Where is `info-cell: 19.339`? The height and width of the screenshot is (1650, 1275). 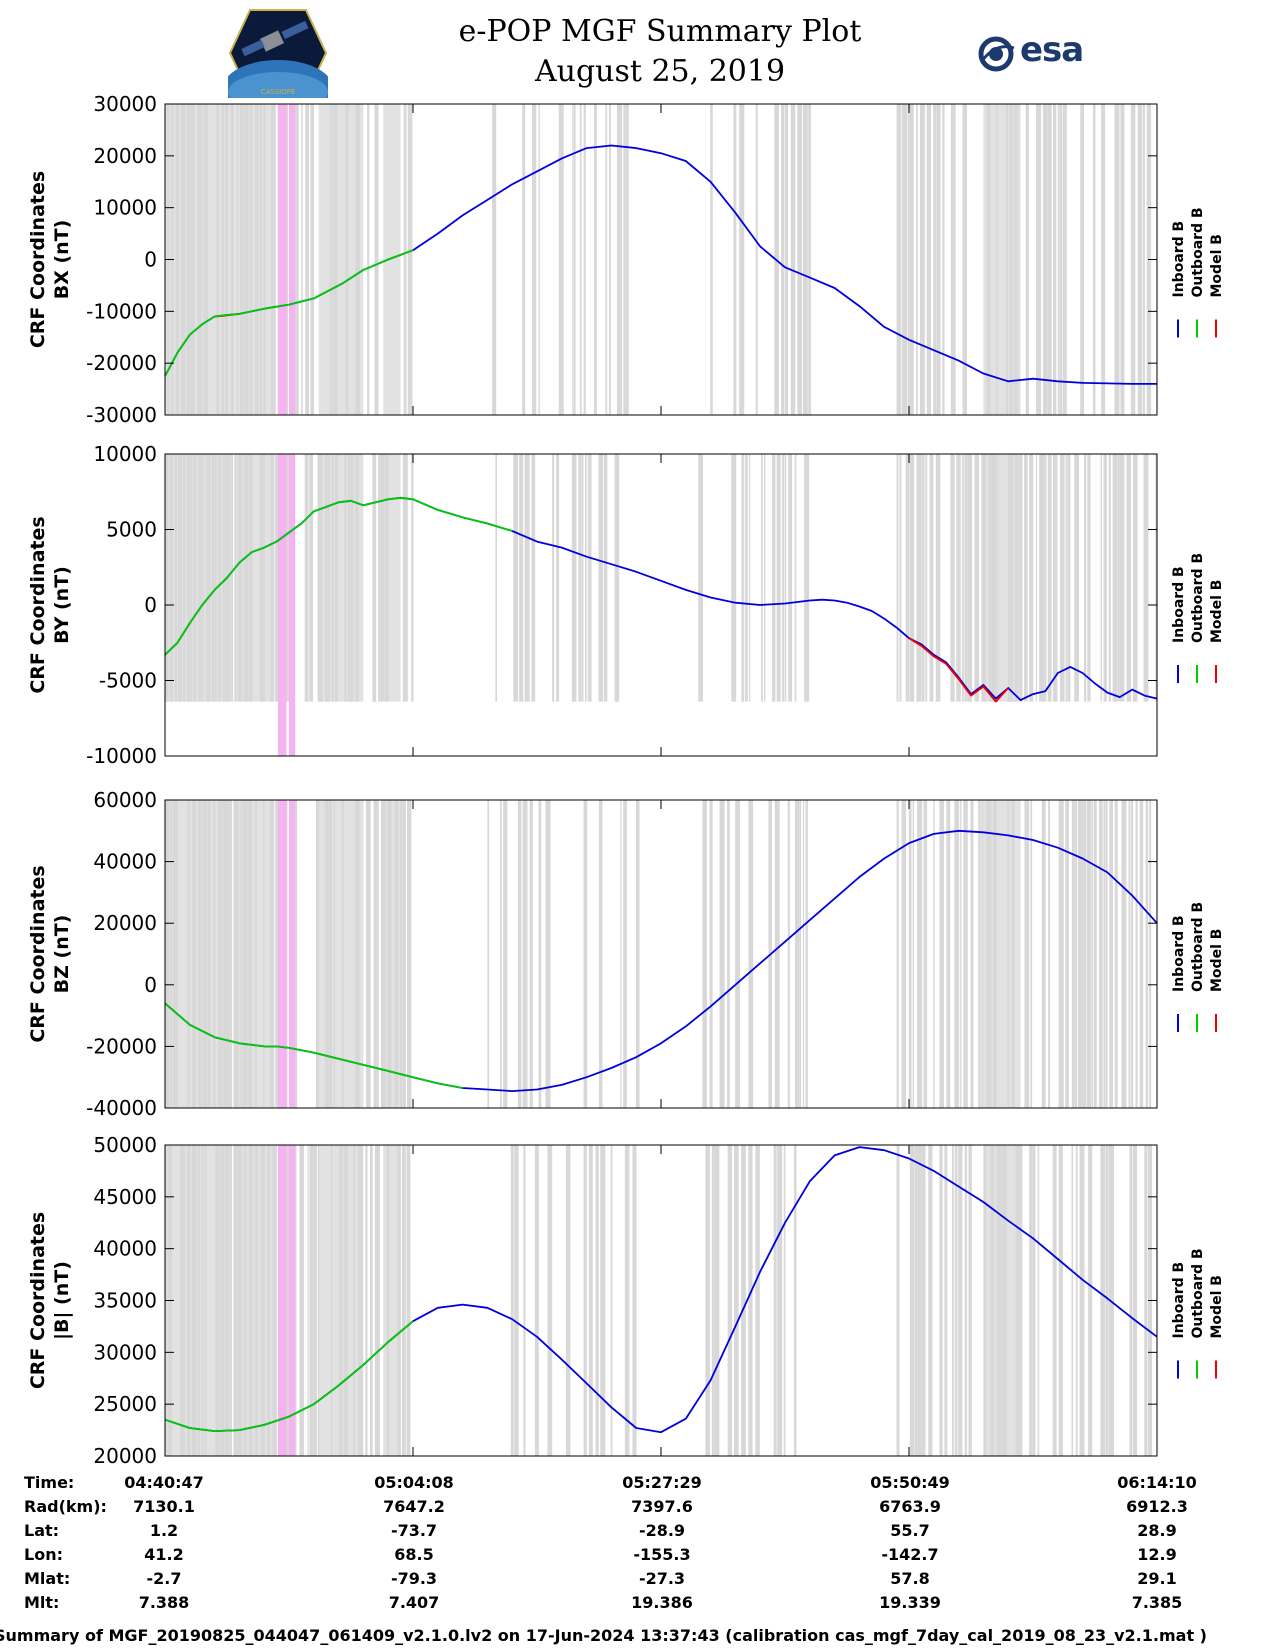
info-cell: 19.339 is located at coordinates (910, 1602).